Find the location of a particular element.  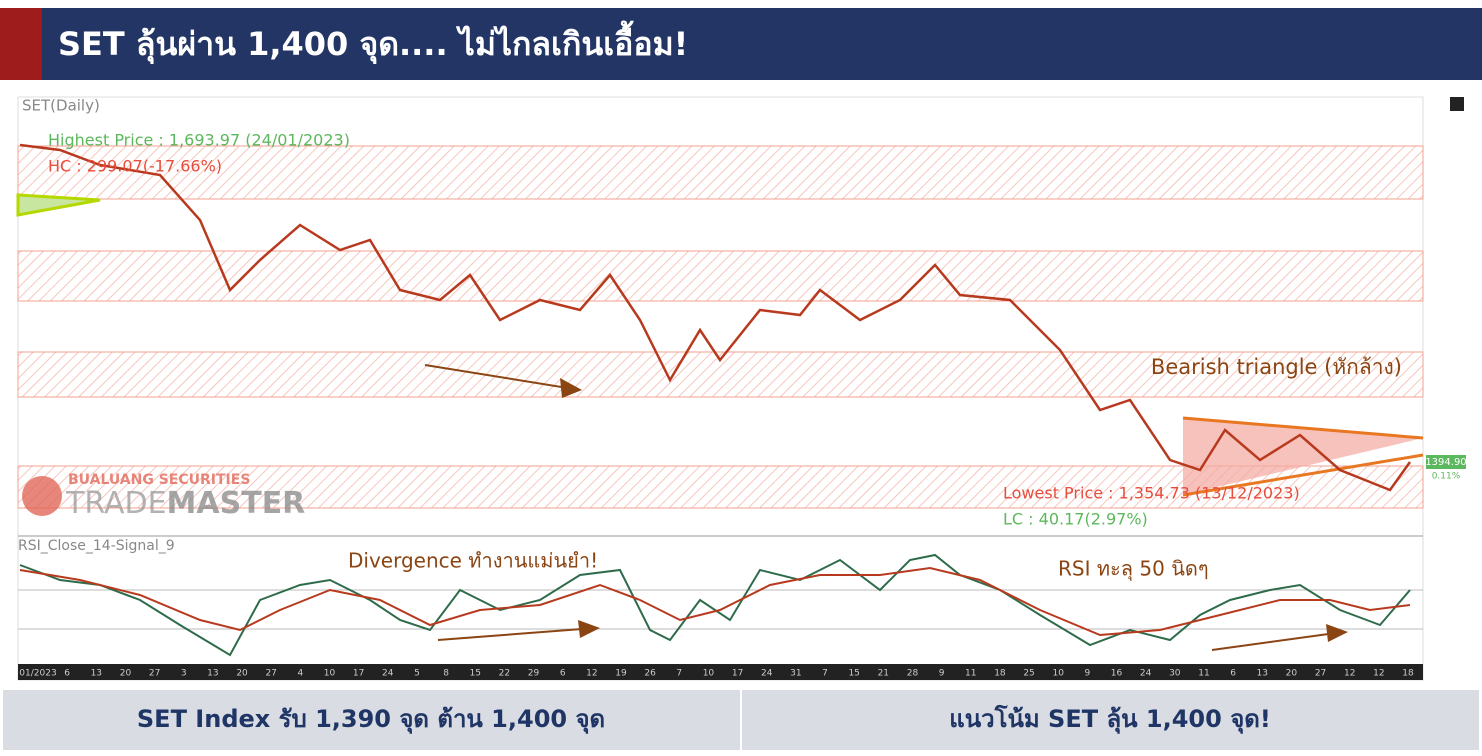

logo-brand-b: MASTER is located at coordinates (236, 503).